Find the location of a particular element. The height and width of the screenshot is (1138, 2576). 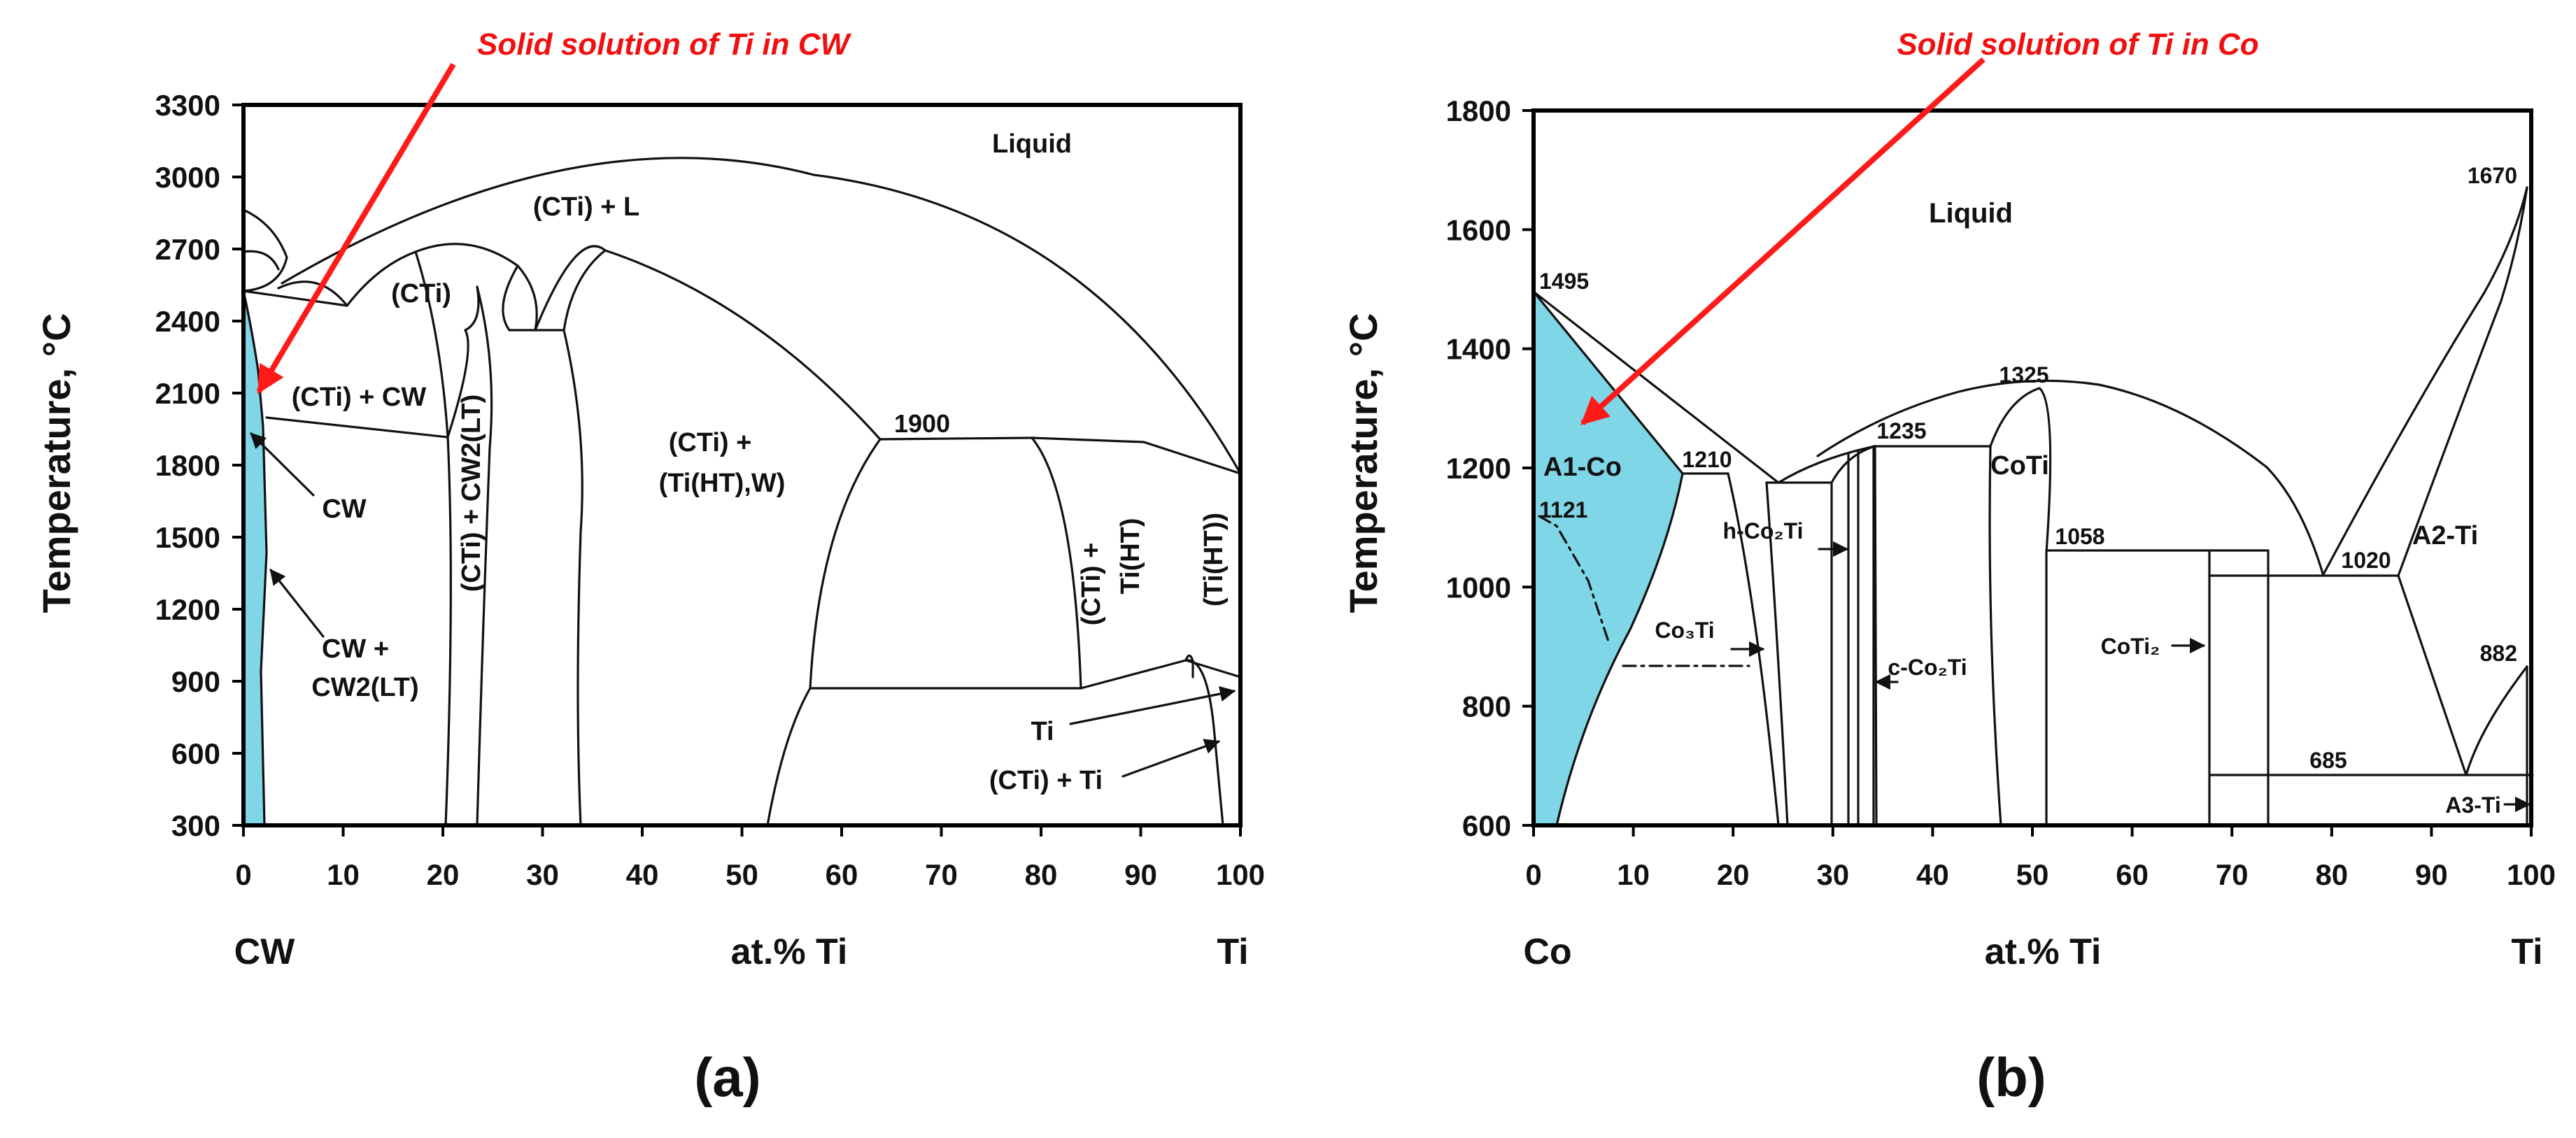

y-tick-label: 1500 is located at coordinates (187, 537).